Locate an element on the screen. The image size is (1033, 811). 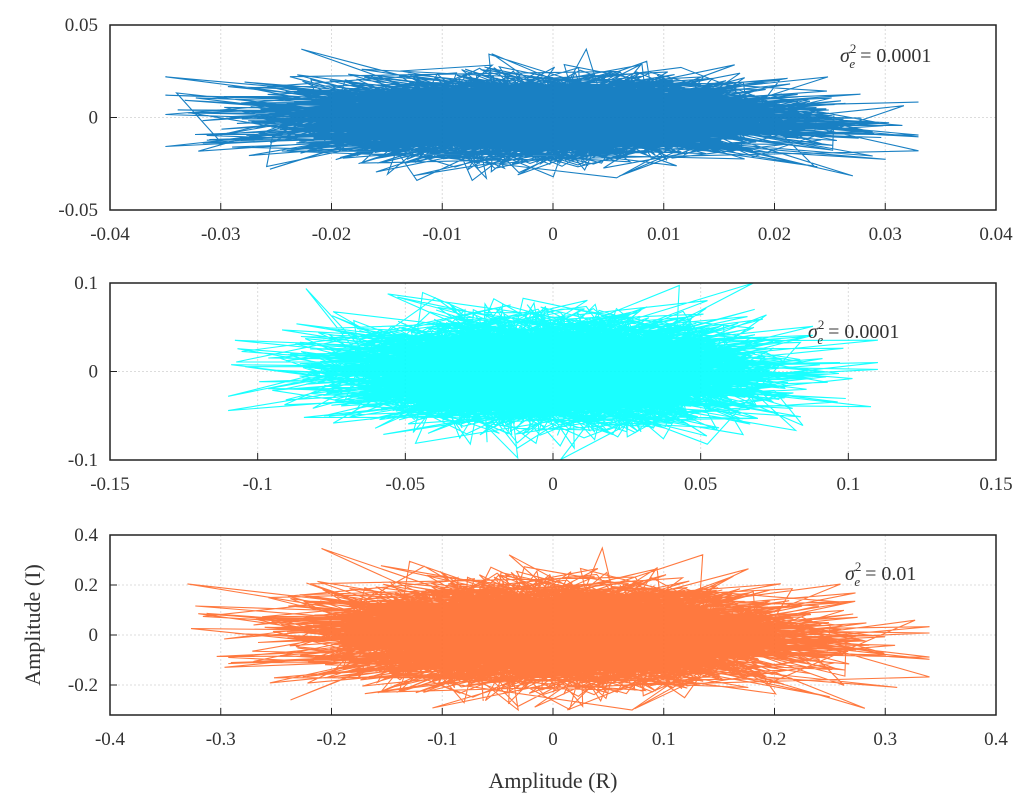
x-tick-label: -0.2 is located at coordinates (331, 739).